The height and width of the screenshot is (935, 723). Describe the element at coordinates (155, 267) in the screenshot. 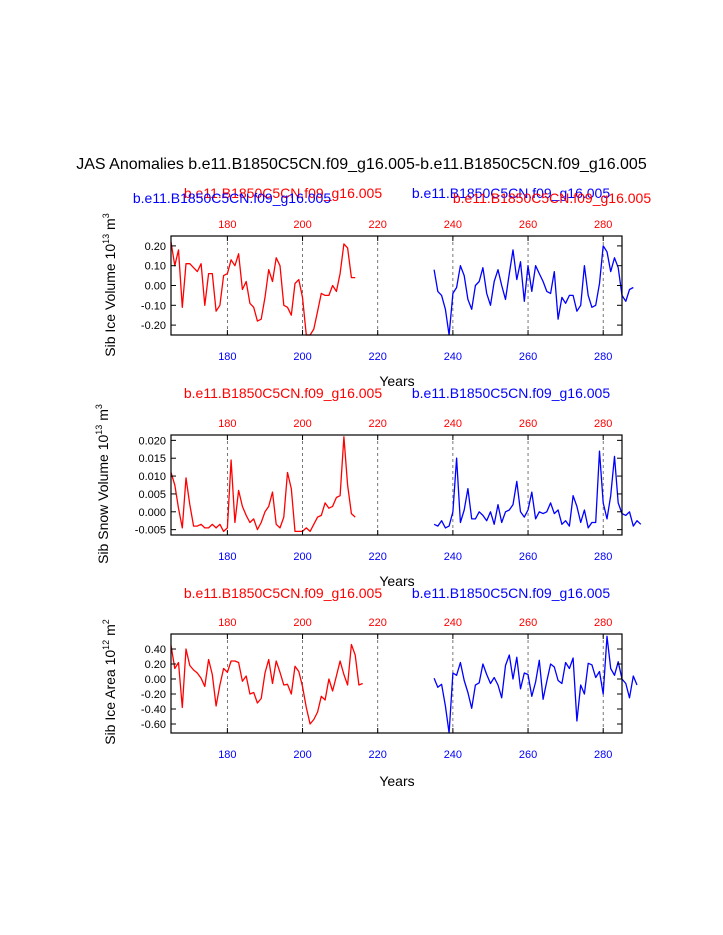

I see `y-tick-label: 0.10` at that location.